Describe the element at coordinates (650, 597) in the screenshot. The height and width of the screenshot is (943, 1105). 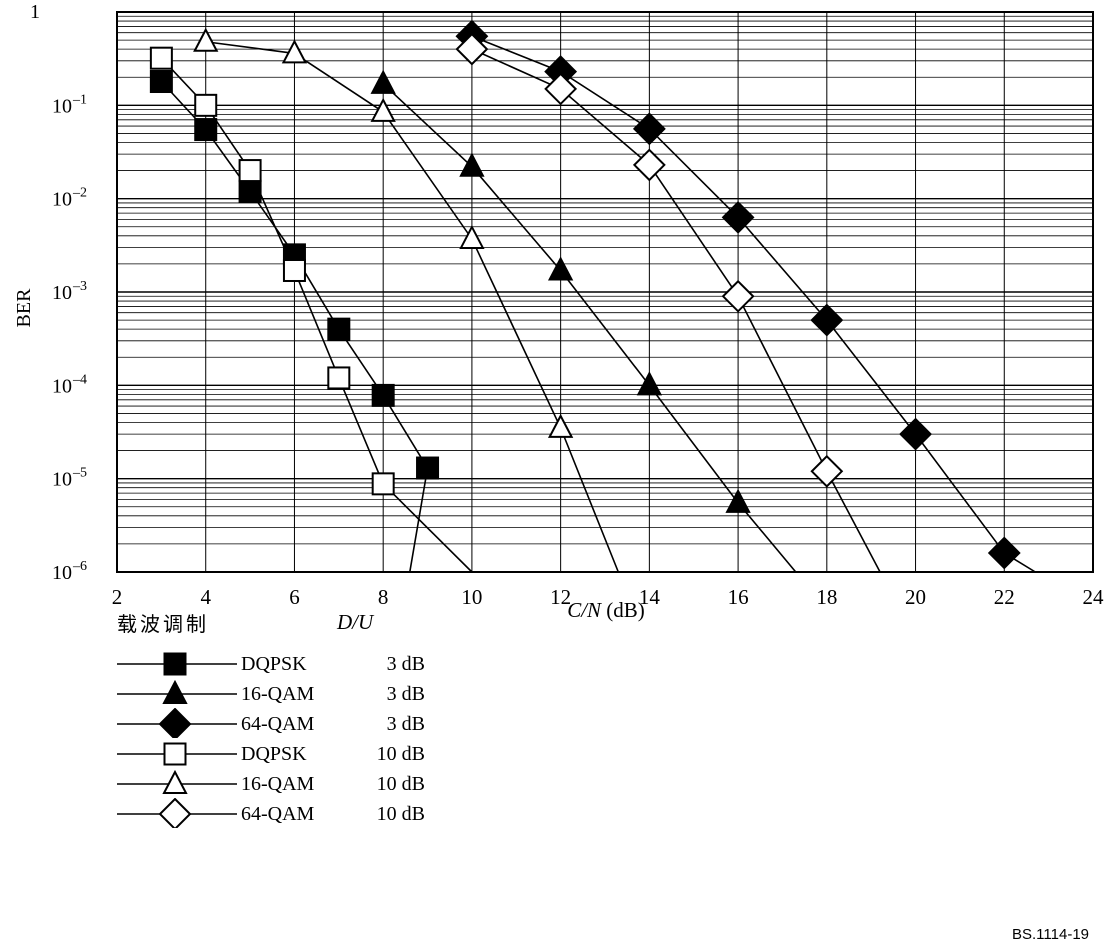
I see `x-tick-label: 14` at that location.